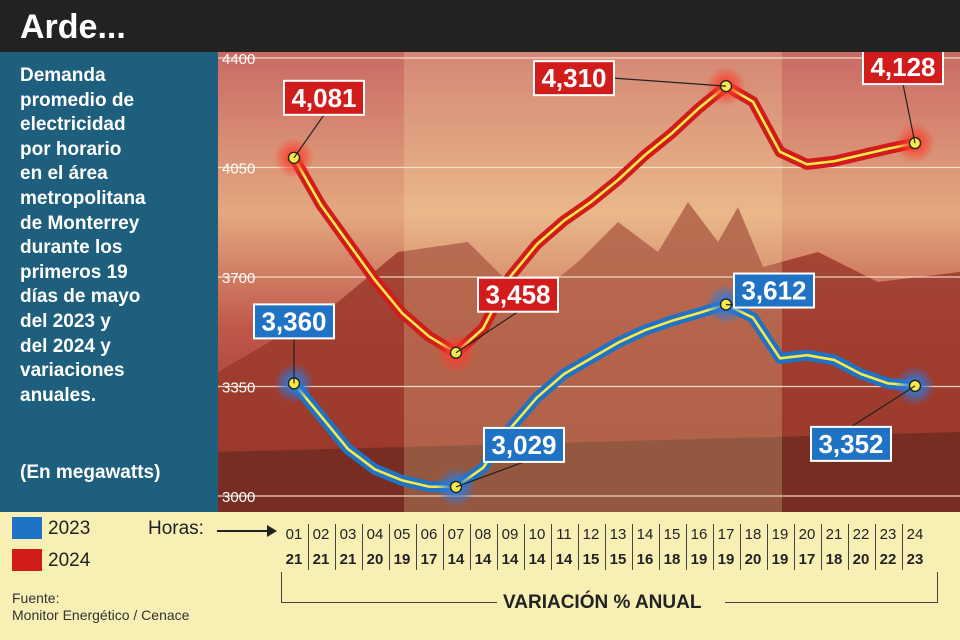  Describe the element at coordinates (176, 528) in the screenshot. I see `hours-axis-label: Horas:` at that location.